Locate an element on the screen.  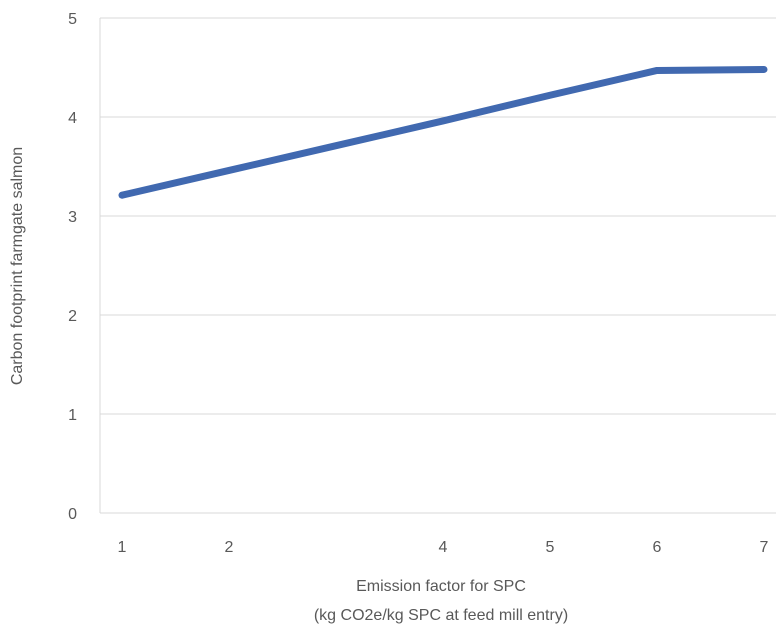
x-tick-label: 6 is located at coordinates (657, 547).